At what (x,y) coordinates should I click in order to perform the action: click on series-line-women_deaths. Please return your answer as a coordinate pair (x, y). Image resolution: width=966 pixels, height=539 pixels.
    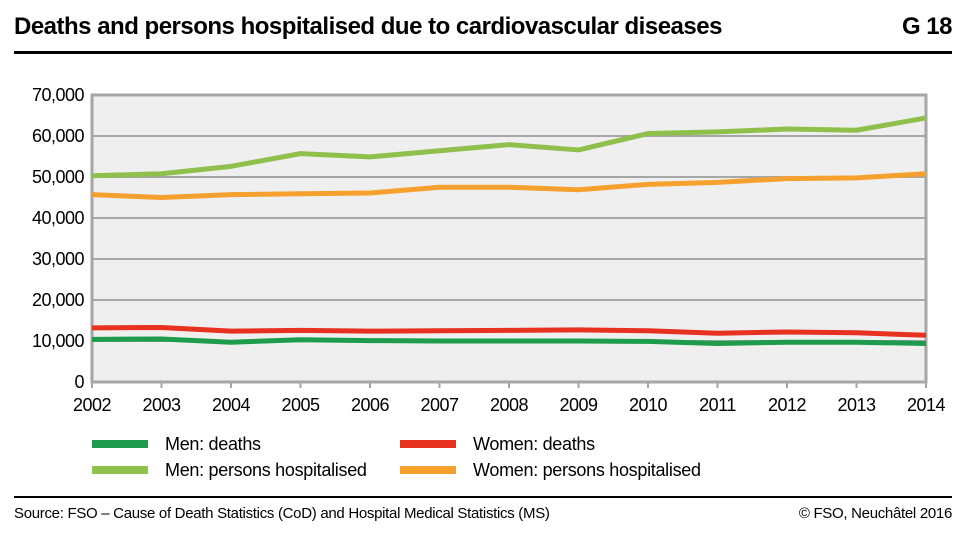
    Looking at the image, I should click on (509, 331).